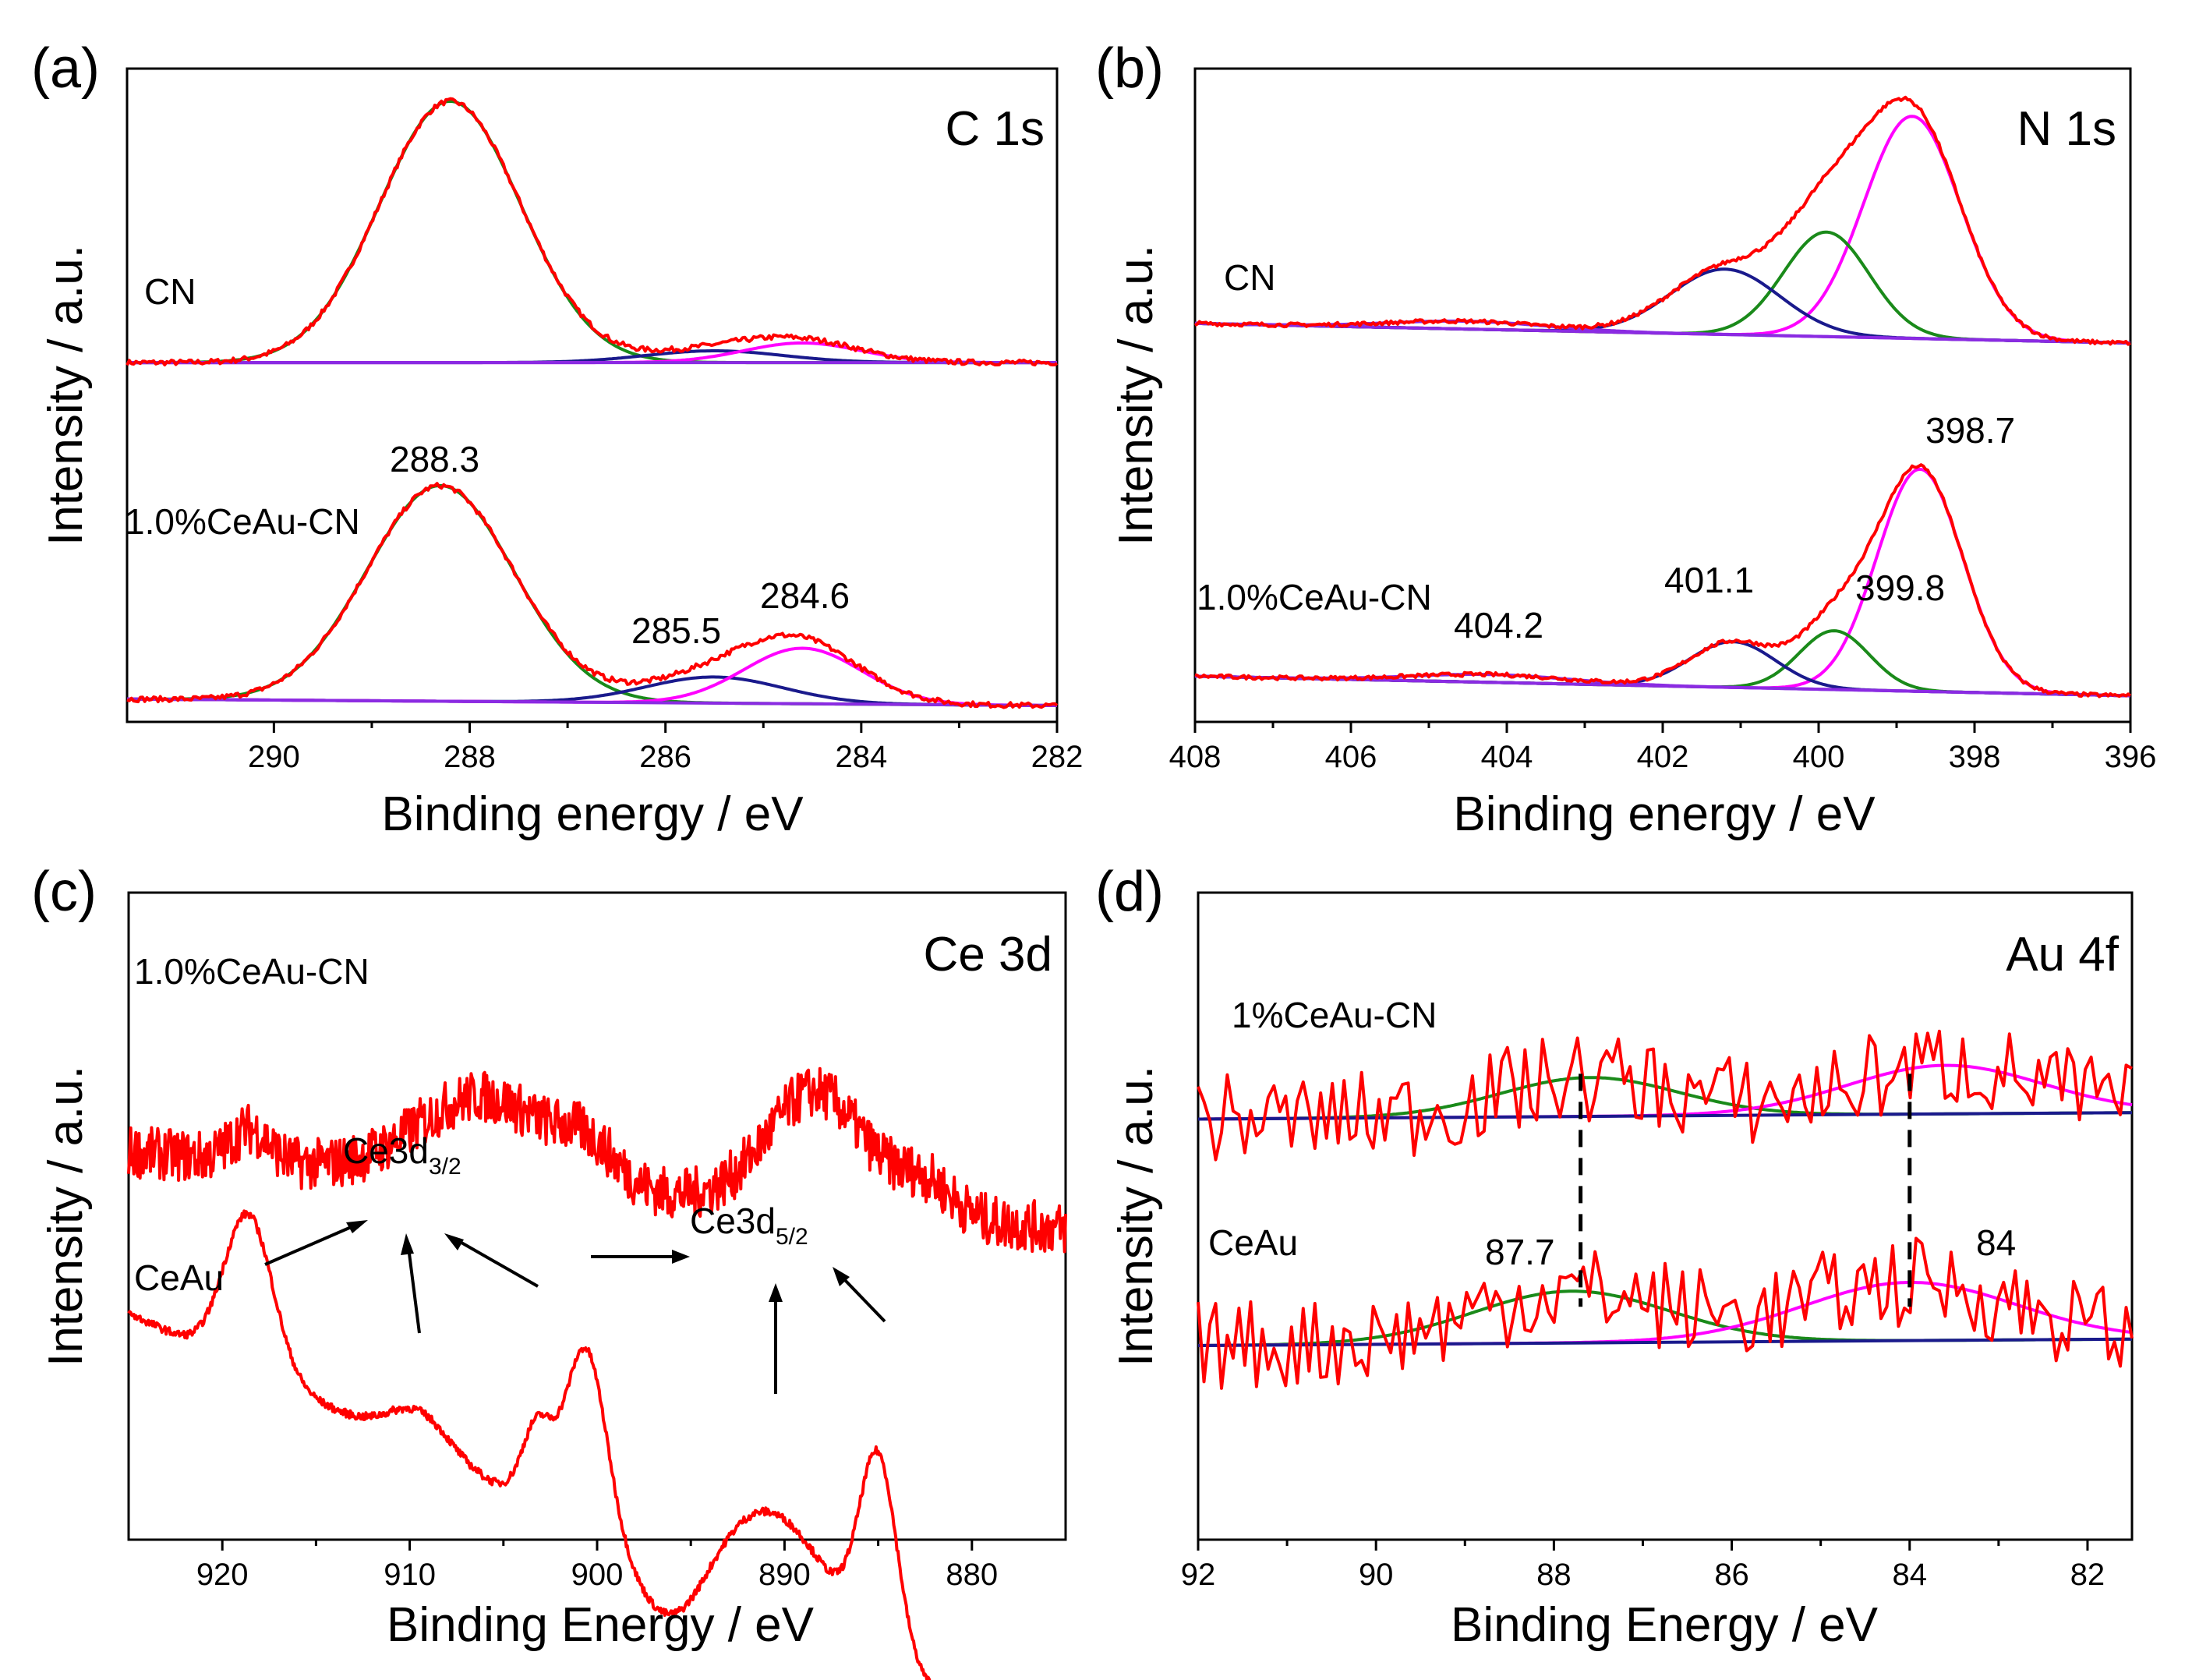 The width and height of the screenshot is (2185, 1680). I want to click on panel-a-peak-288-3: 288.3, so click(434, 459).